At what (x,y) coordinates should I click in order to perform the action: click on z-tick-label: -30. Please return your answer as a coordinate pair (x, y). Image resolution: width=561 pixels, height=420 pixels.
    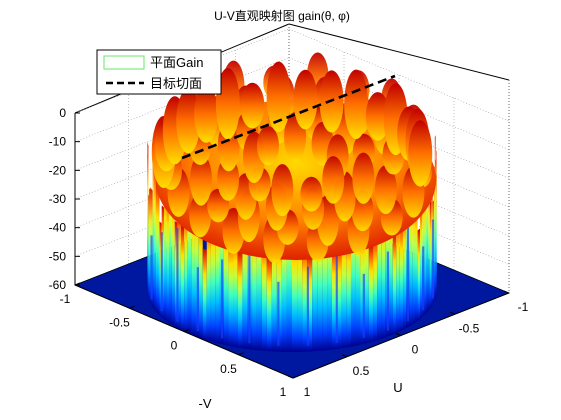
    Looking at the image, I should click on (58, 199).